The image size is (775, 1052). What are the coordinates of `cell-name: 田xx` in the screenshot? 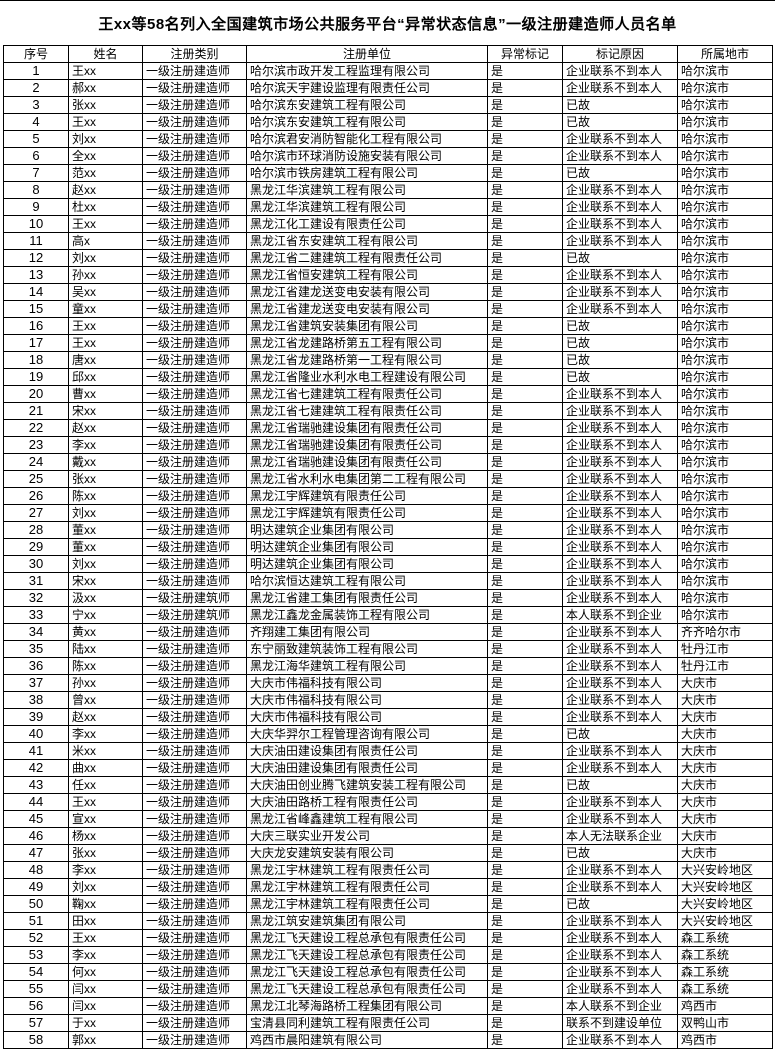 It's located at (105, 921).